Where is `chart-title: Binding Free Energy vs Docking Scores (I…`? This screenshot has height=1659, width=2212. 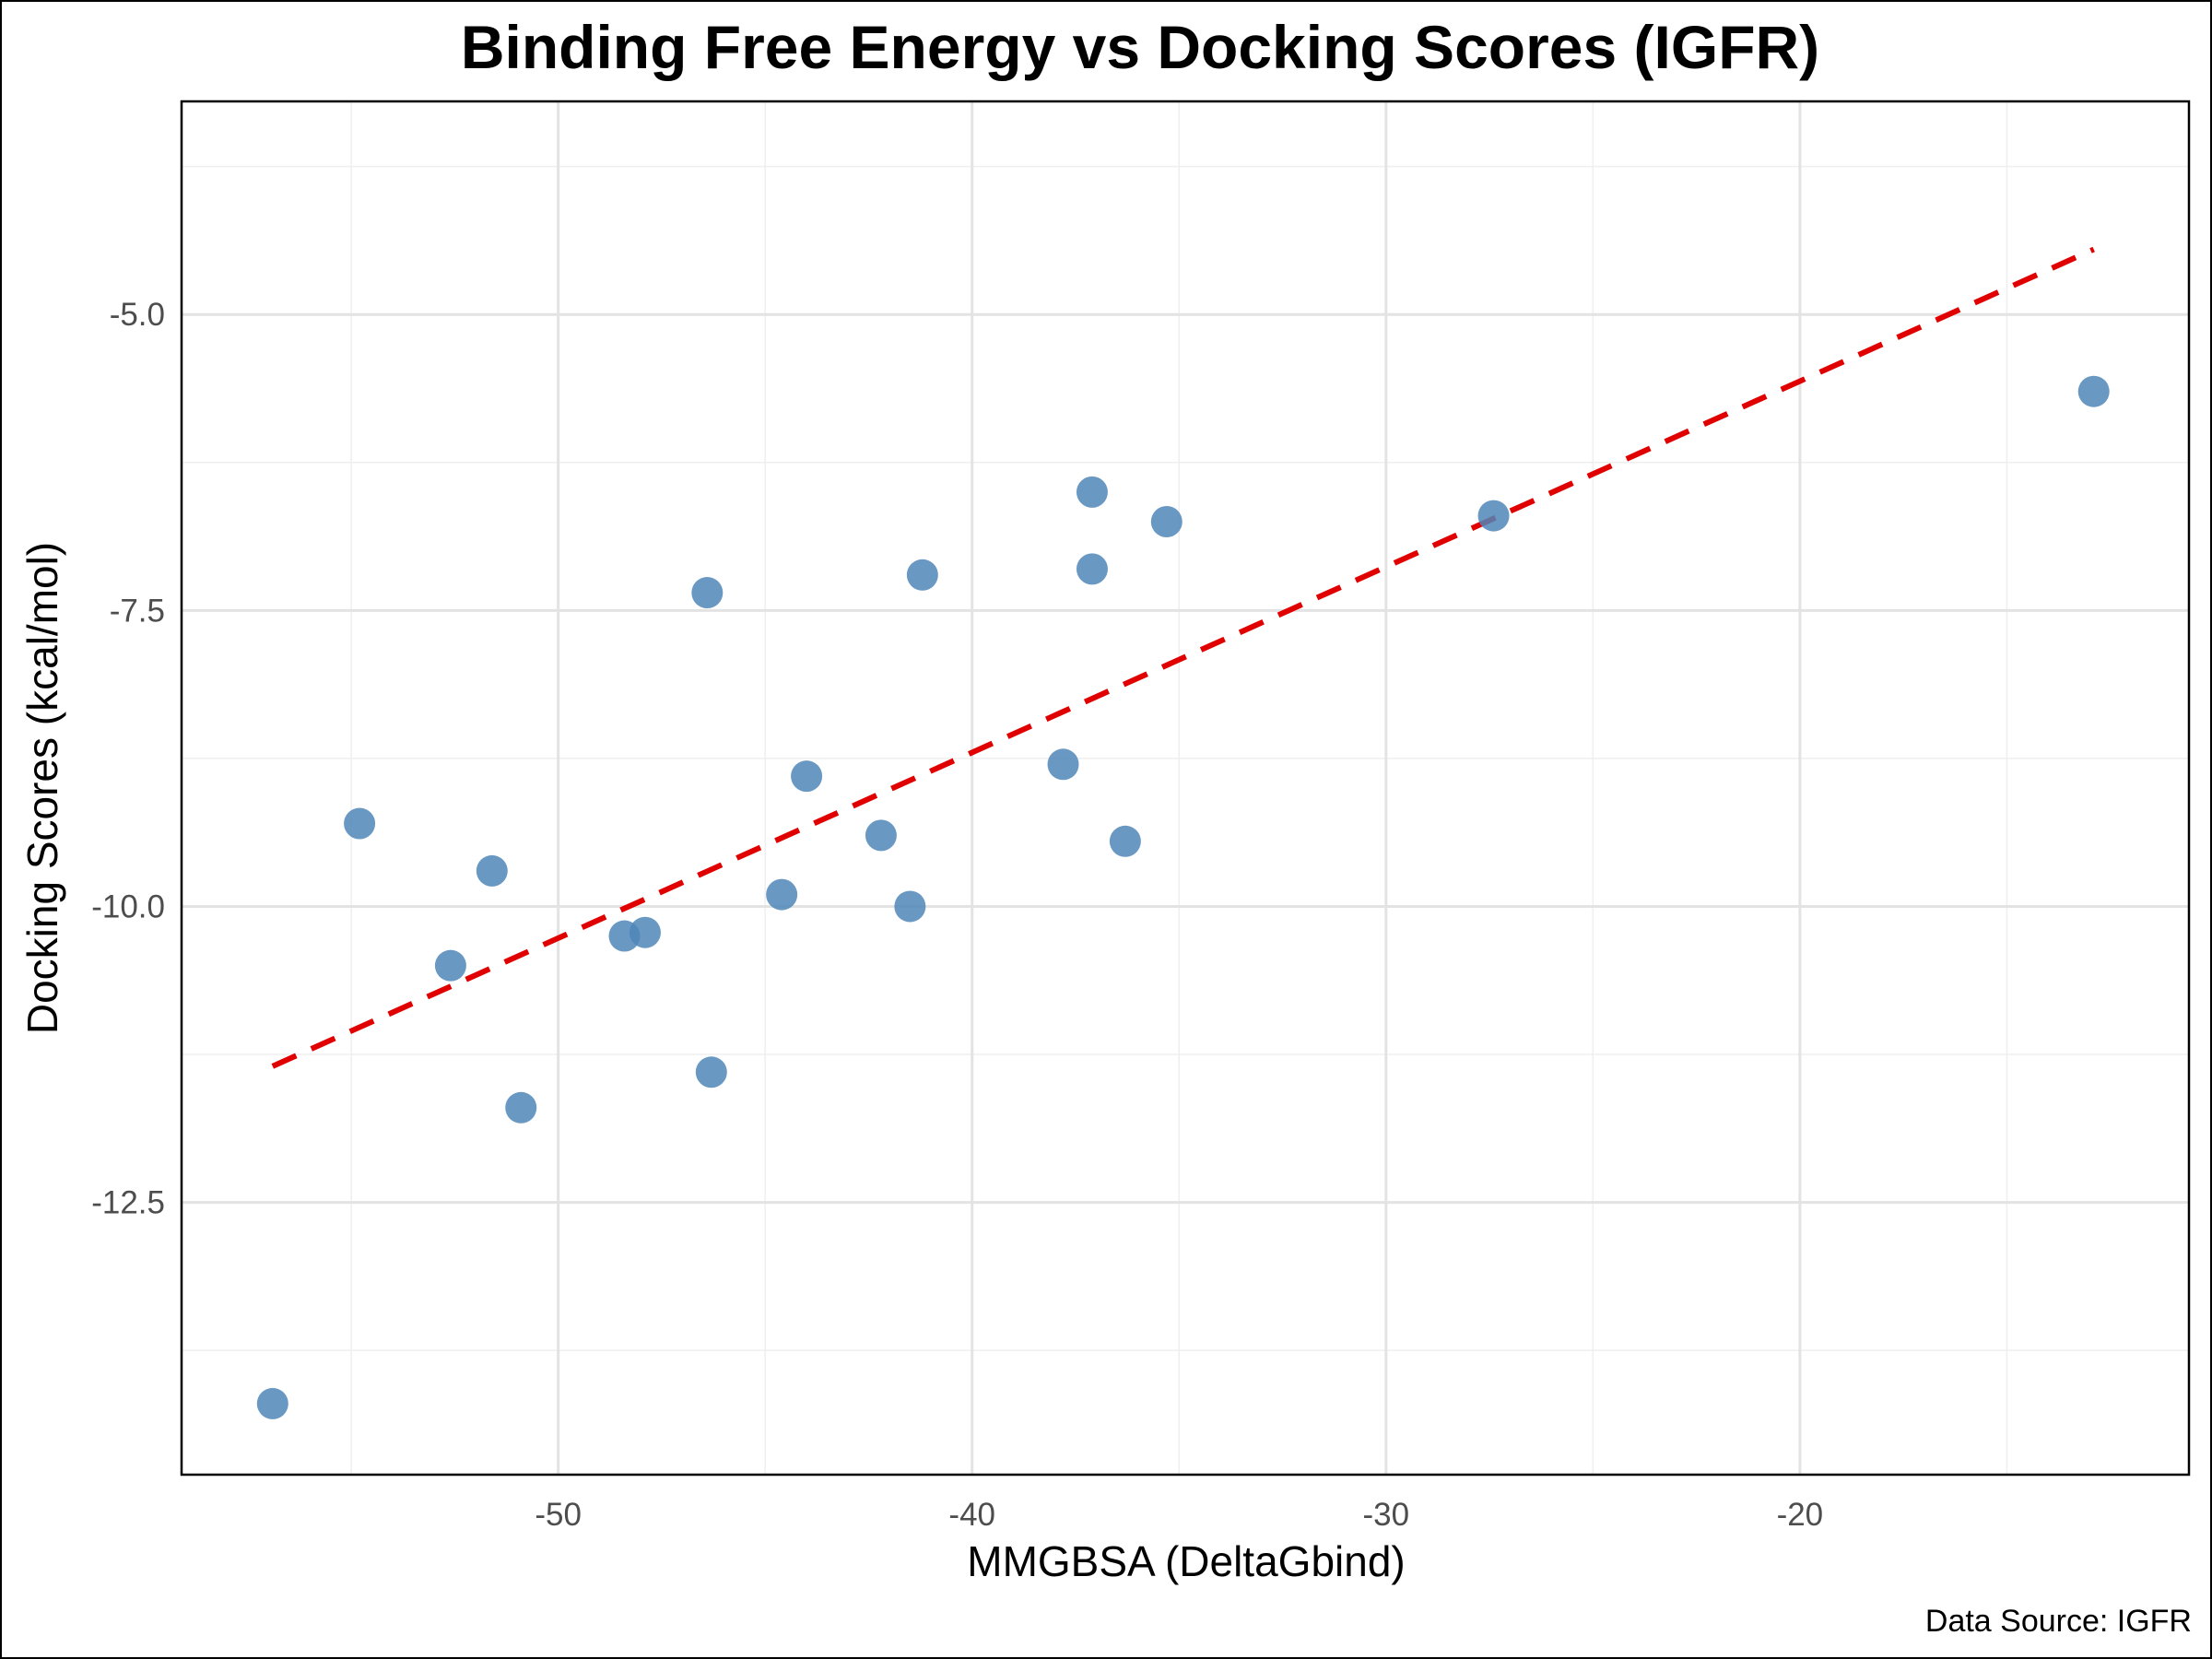
chart-title: Binding Free Energy vs Docking Scores (I… is located at coordinates (1140, 47).